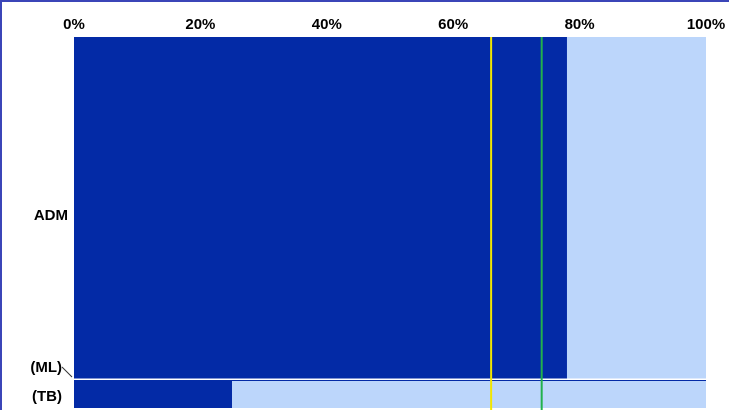 This screenshot has width=729, height=410. What do you see at coordinates (394, 24) in the screenshot?
I see `x-axis-tick-labels: 0% 20% 40% 60% 80% 100%` at bounding box center [394, 24].